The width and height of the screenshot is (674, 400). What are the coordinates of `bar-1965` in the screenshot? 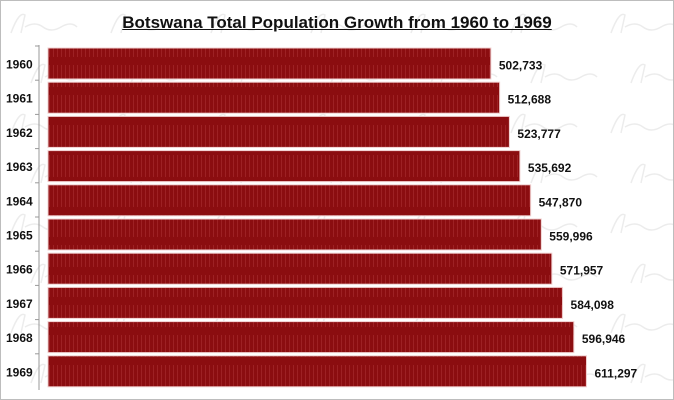 It's located at (294, 234).